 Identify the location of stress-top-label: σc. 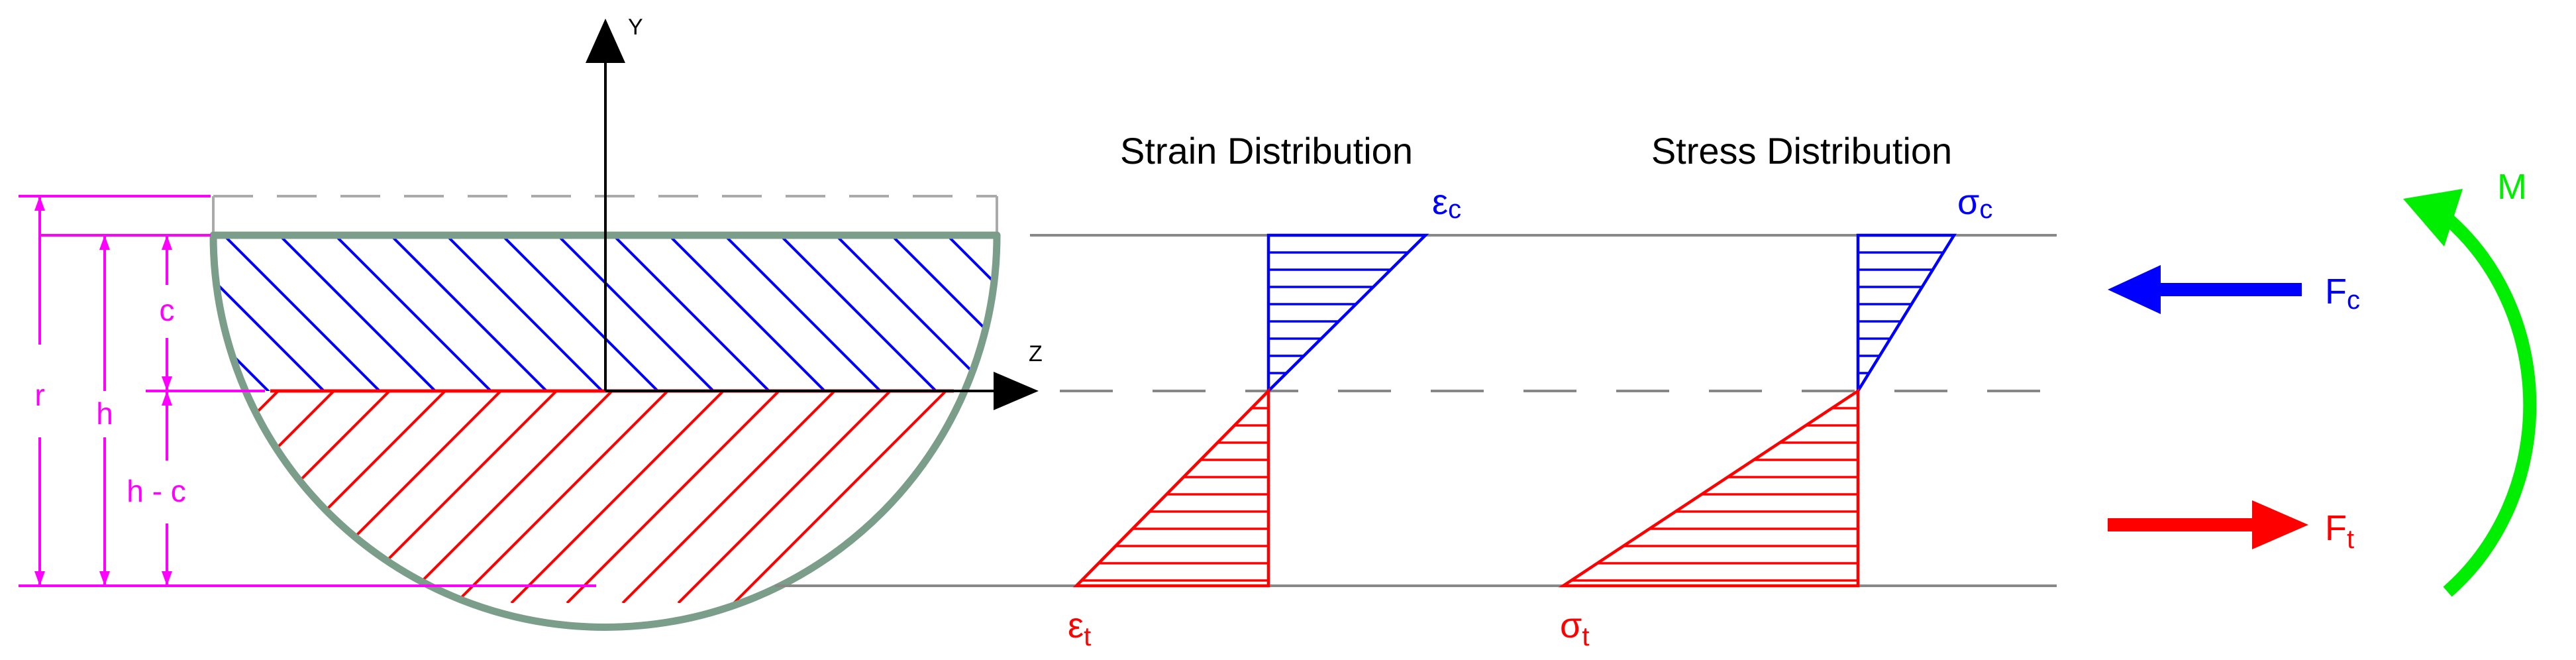
(1974, 203).